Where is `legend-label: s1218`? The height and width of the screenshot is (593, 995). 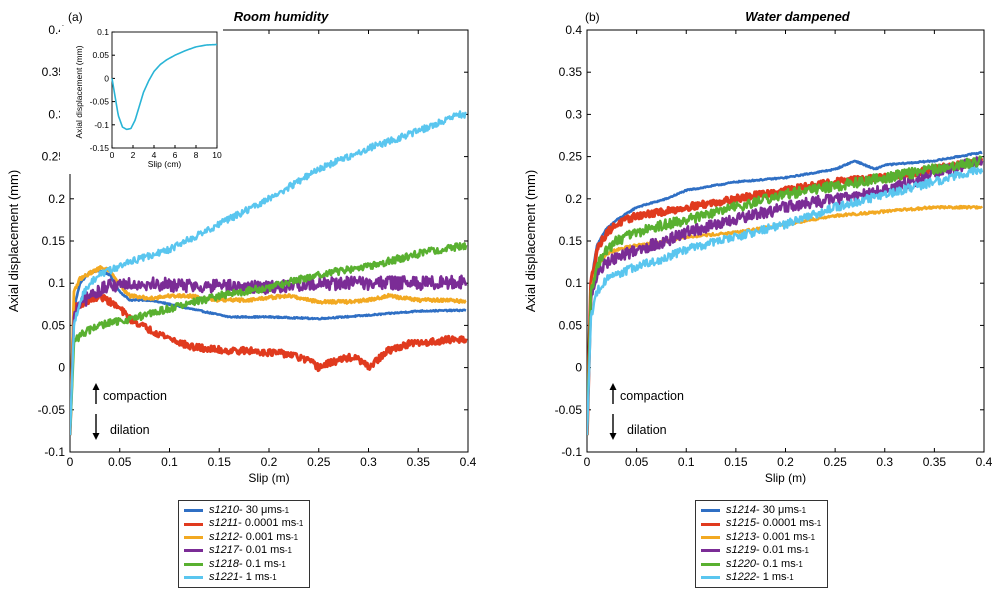 legend-label: s1218 is located at coordinates (224, 563).